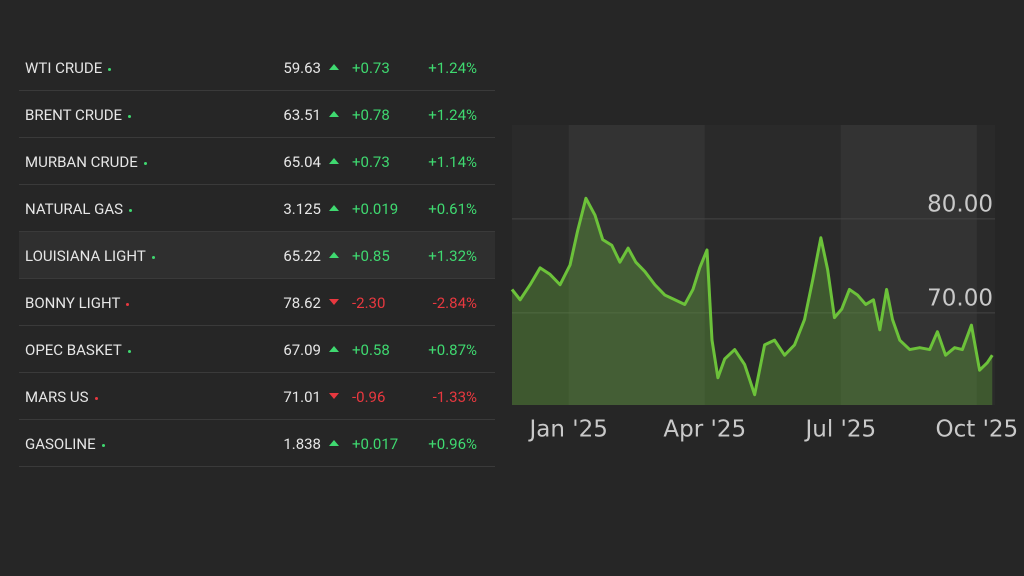 The height and width of the screenshot is (576, 1024). I want to click on percent-change: +0.61%, so click(452, 209).